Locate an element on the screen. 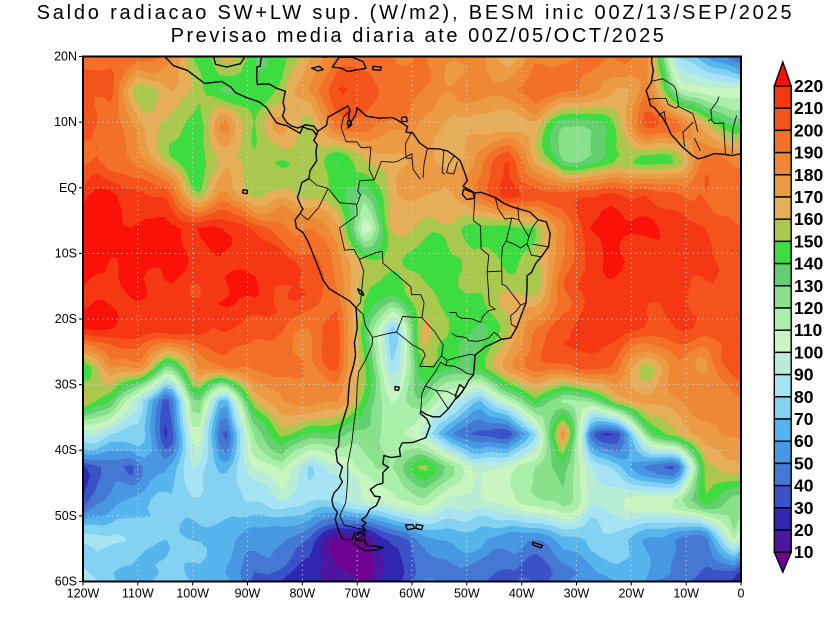 The width and height of the screenshot is (825, 637). svg-text: 50S is located at coordinates (66, 516).